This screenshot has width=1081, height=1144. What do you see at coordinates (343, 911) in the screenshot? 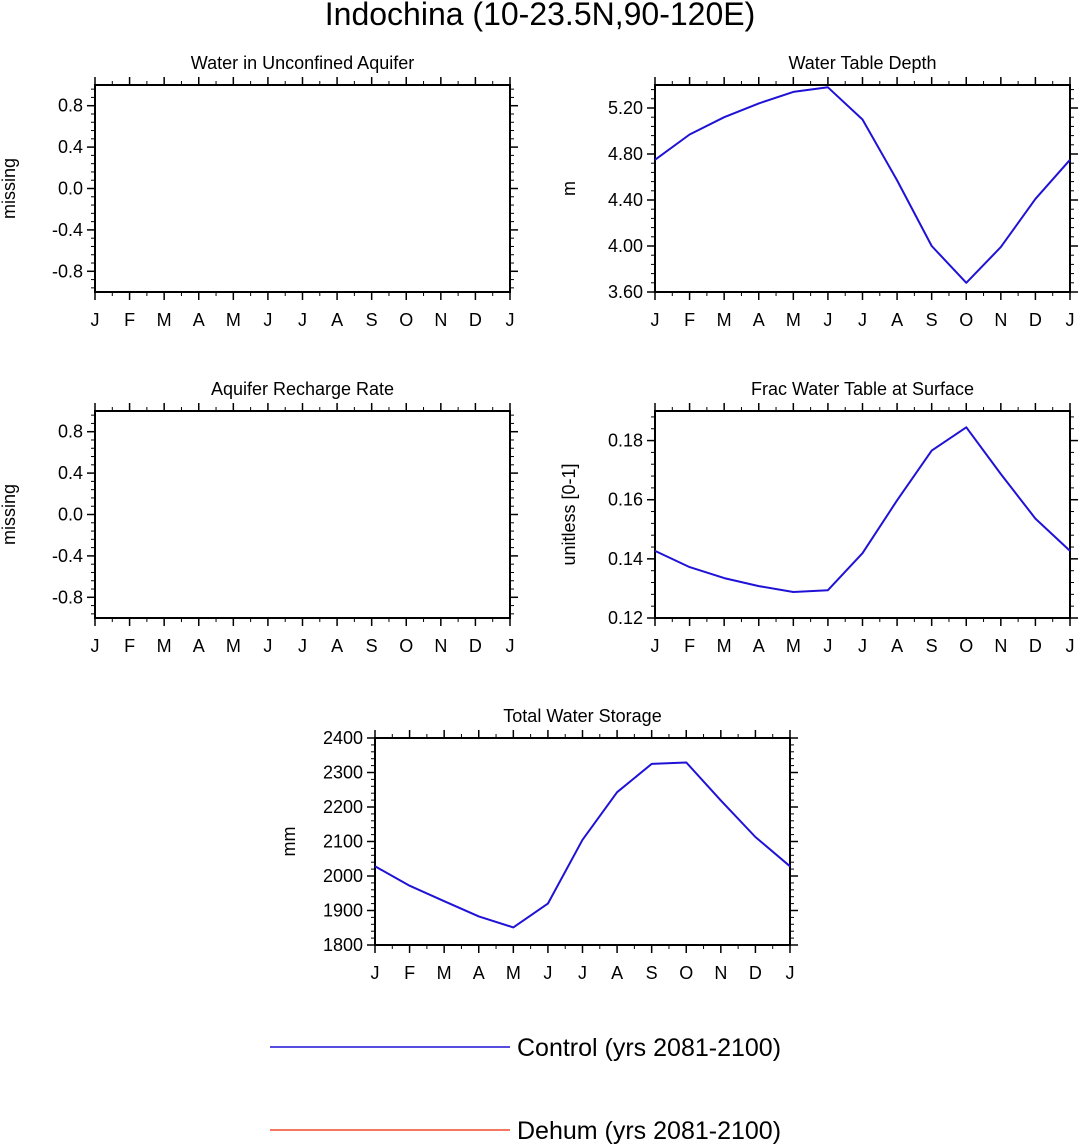
I see `y-tick-label: 1900` at bounding box center [343, 911].